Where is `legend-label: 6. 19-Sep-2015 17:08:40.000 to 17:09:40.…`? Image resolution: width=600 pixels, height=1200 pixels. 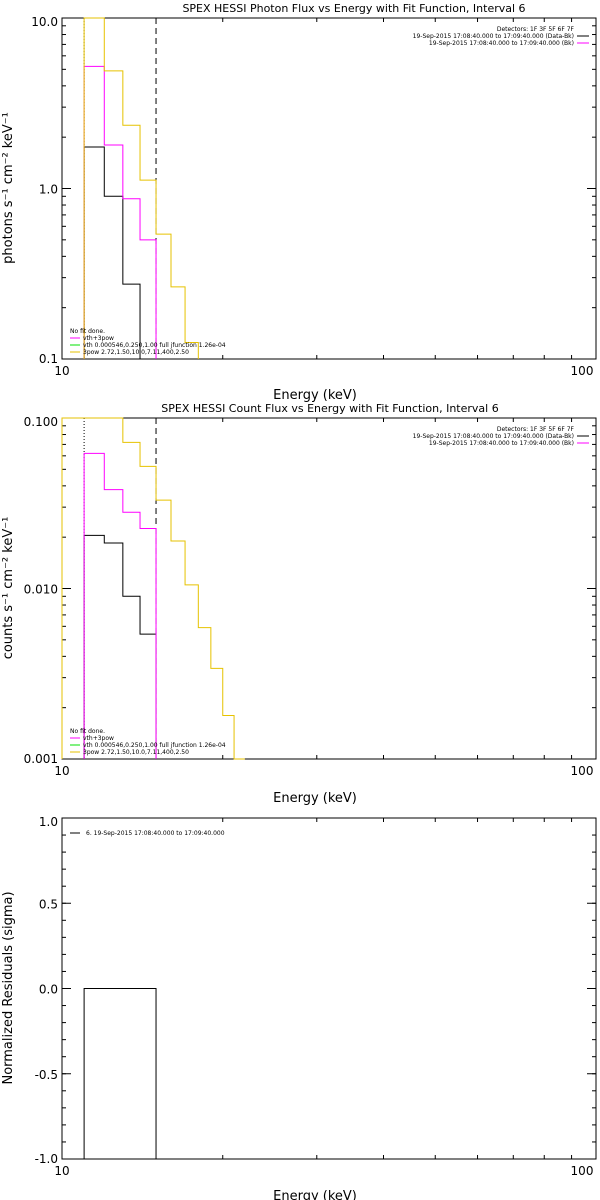 legend-label: 6. 19-Sep-2015 17:08:40.000 to 17:09:40.… is located at coordinates (155, 833).